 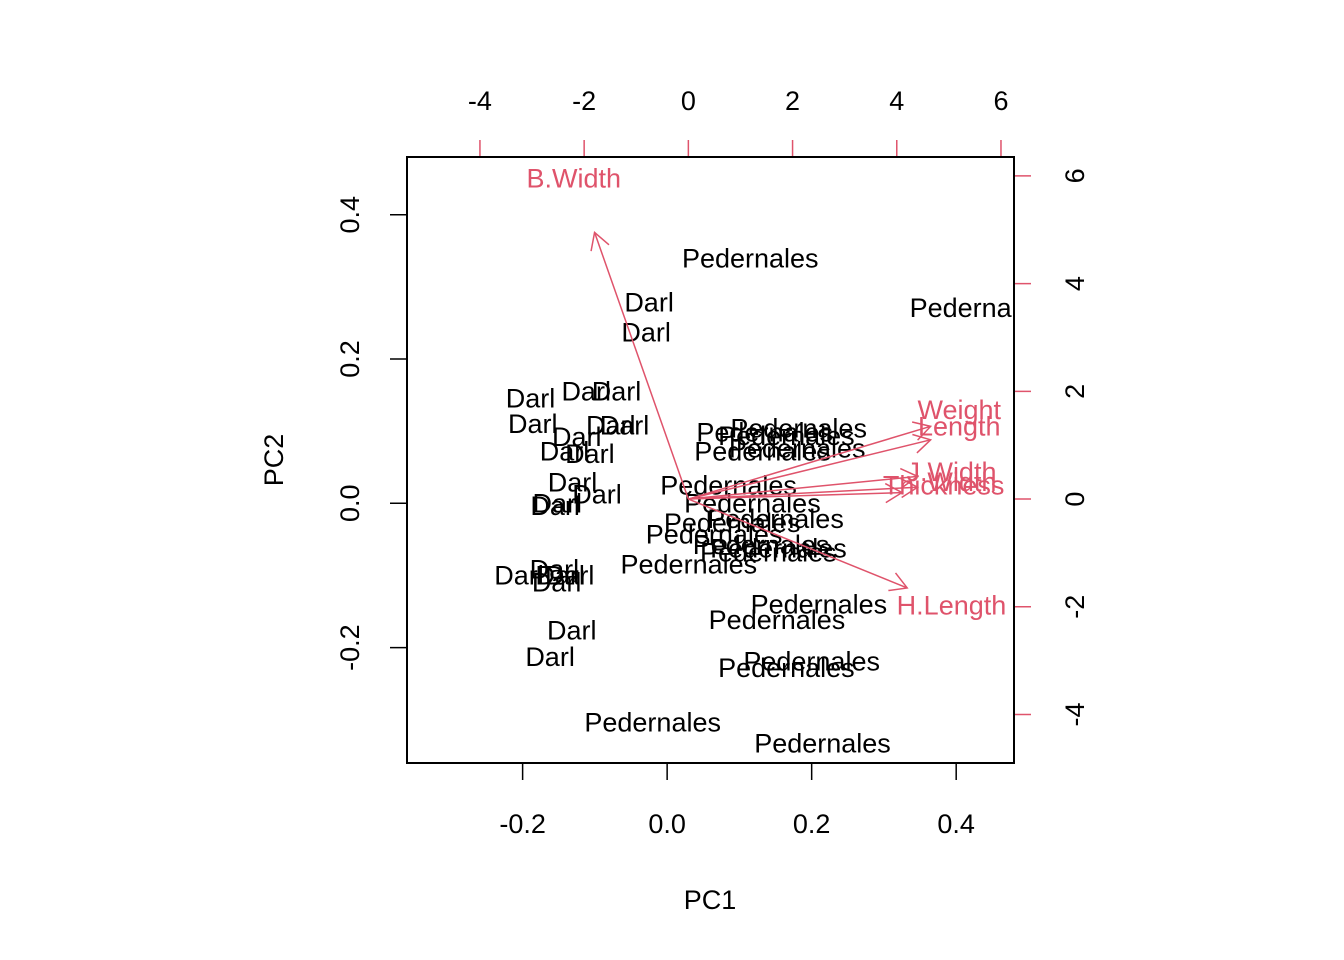 I want to click on right-tick-label: 2, so click(x=1075, y=391).